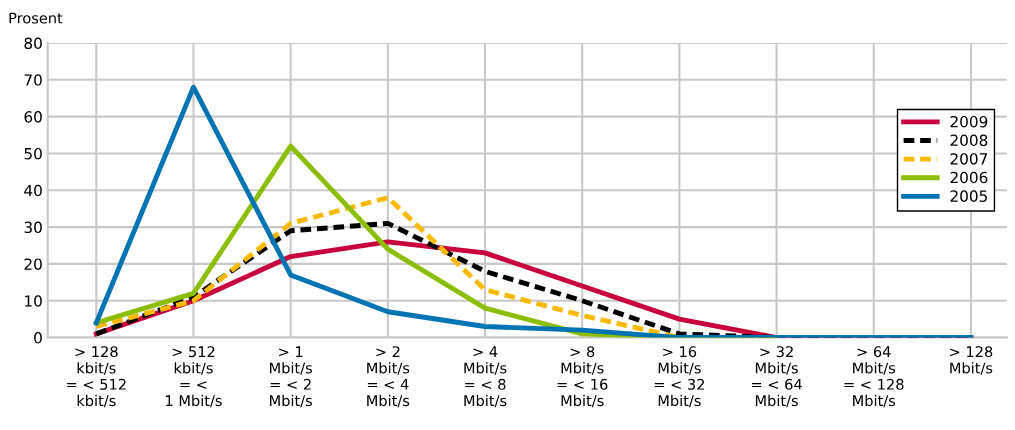 This screenshot has width=1015, height=430. I want to click on legend-label: 2006, so click(969, 177).